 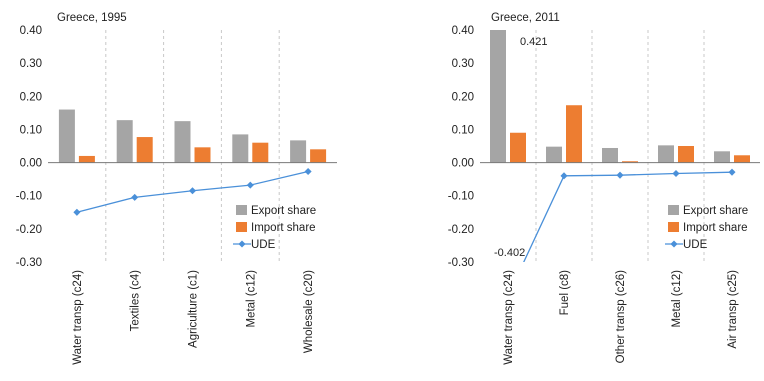 I want to click on category-label: Fuel (c8), so click(x=565, y=293).